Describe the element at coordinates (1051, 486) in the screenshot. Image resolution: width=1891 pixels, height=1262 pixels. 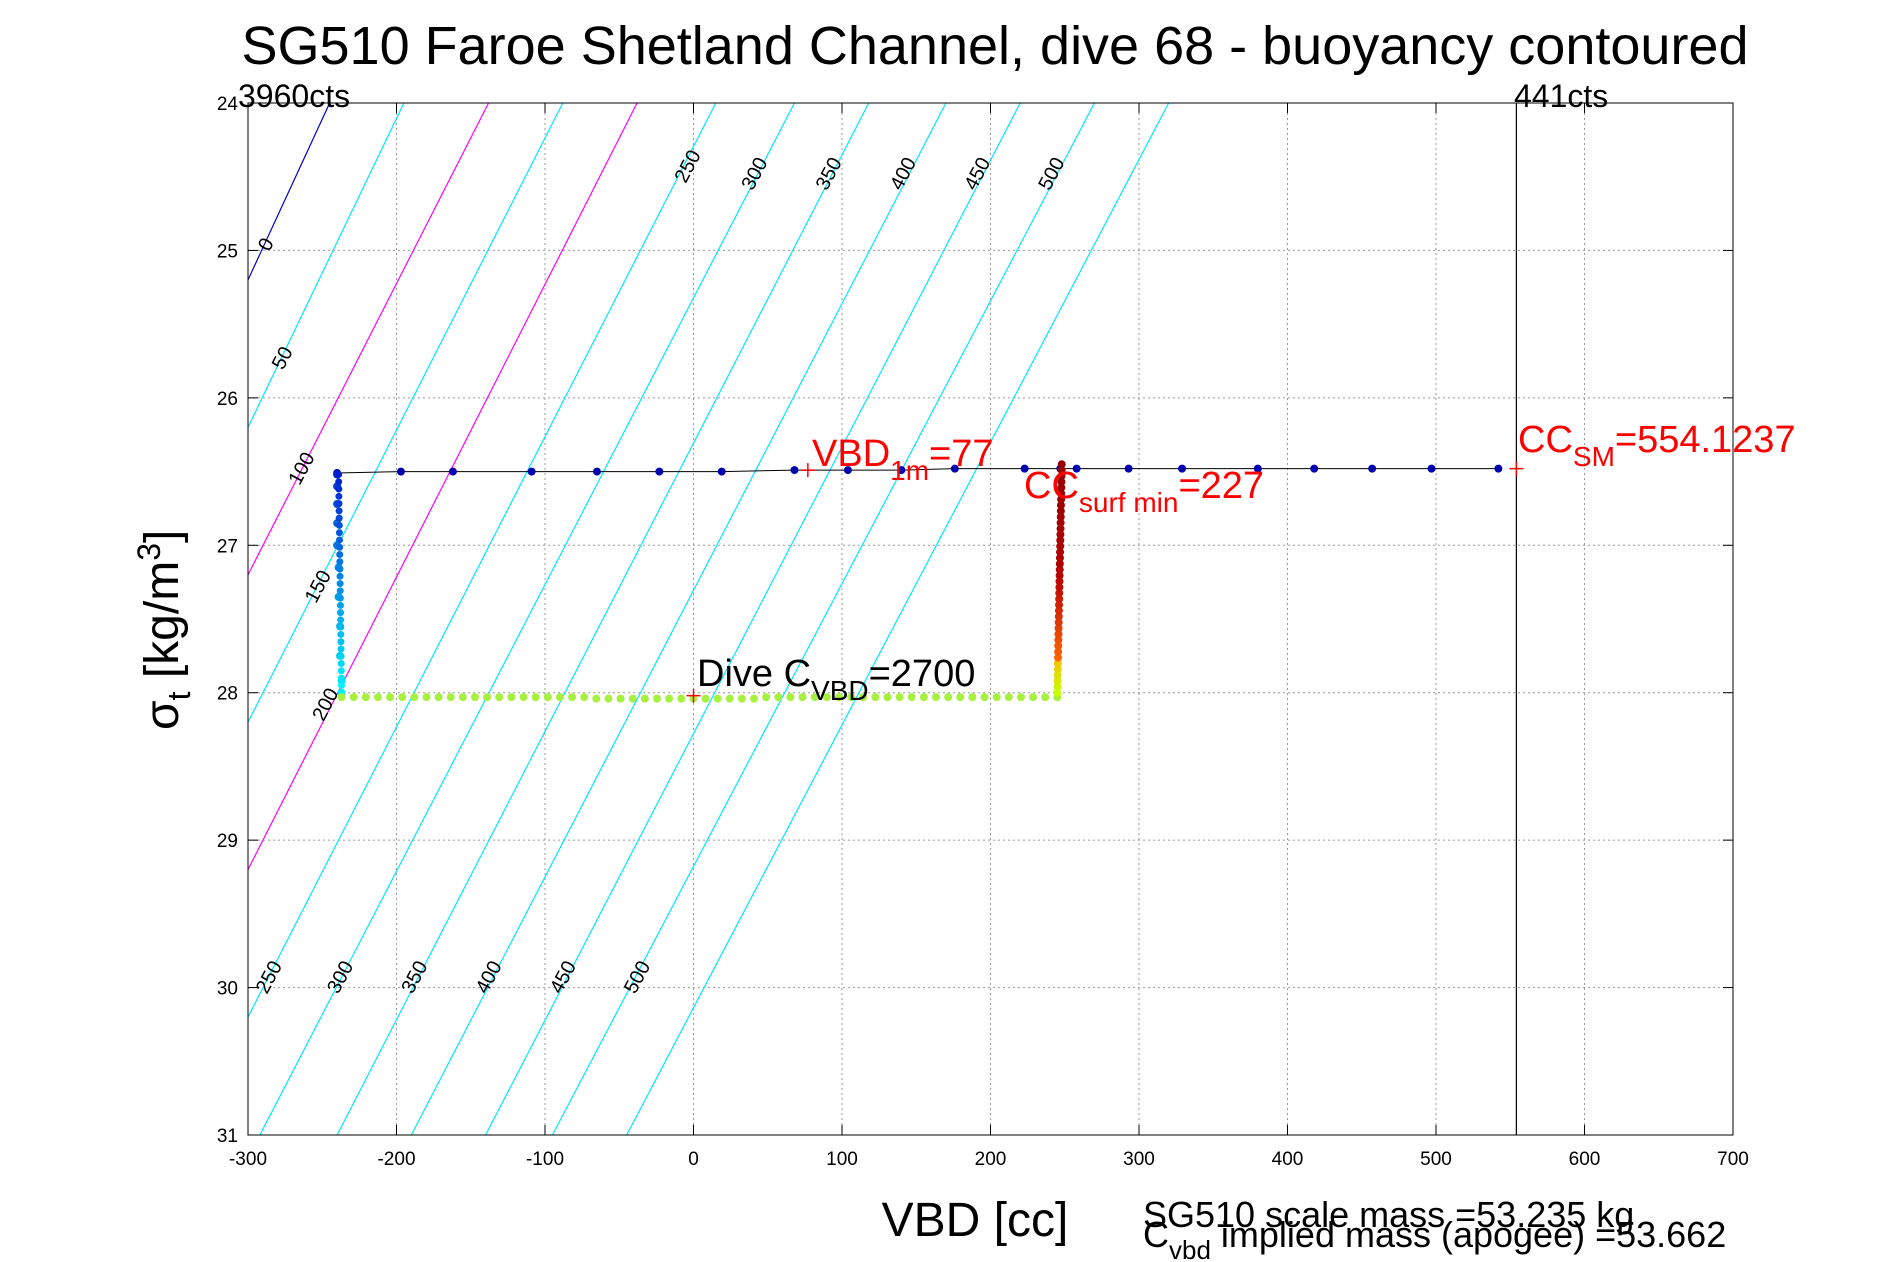
I see `annotation-cc-surf-main: CC` at that location.